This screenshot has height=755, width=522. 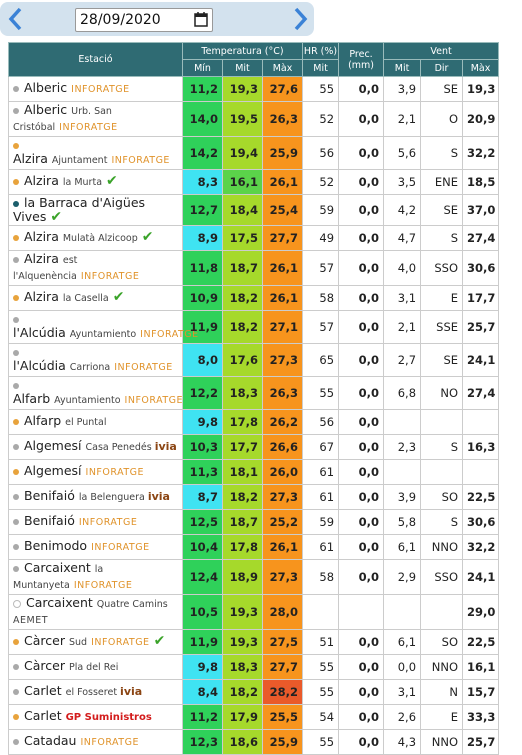 What do you see at coordinates (242, 153) in the screenshot?
I see `temperature: 19,4` at bounding box center [242, 153].